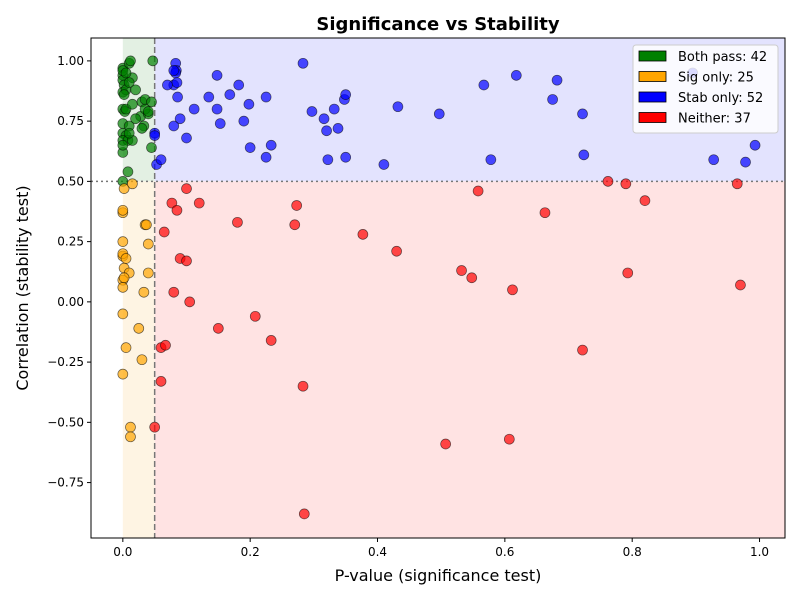  Describe the element at coordinates (716, 78) in the screenshot. I see `legend-label: Sig only: 25` at that location.